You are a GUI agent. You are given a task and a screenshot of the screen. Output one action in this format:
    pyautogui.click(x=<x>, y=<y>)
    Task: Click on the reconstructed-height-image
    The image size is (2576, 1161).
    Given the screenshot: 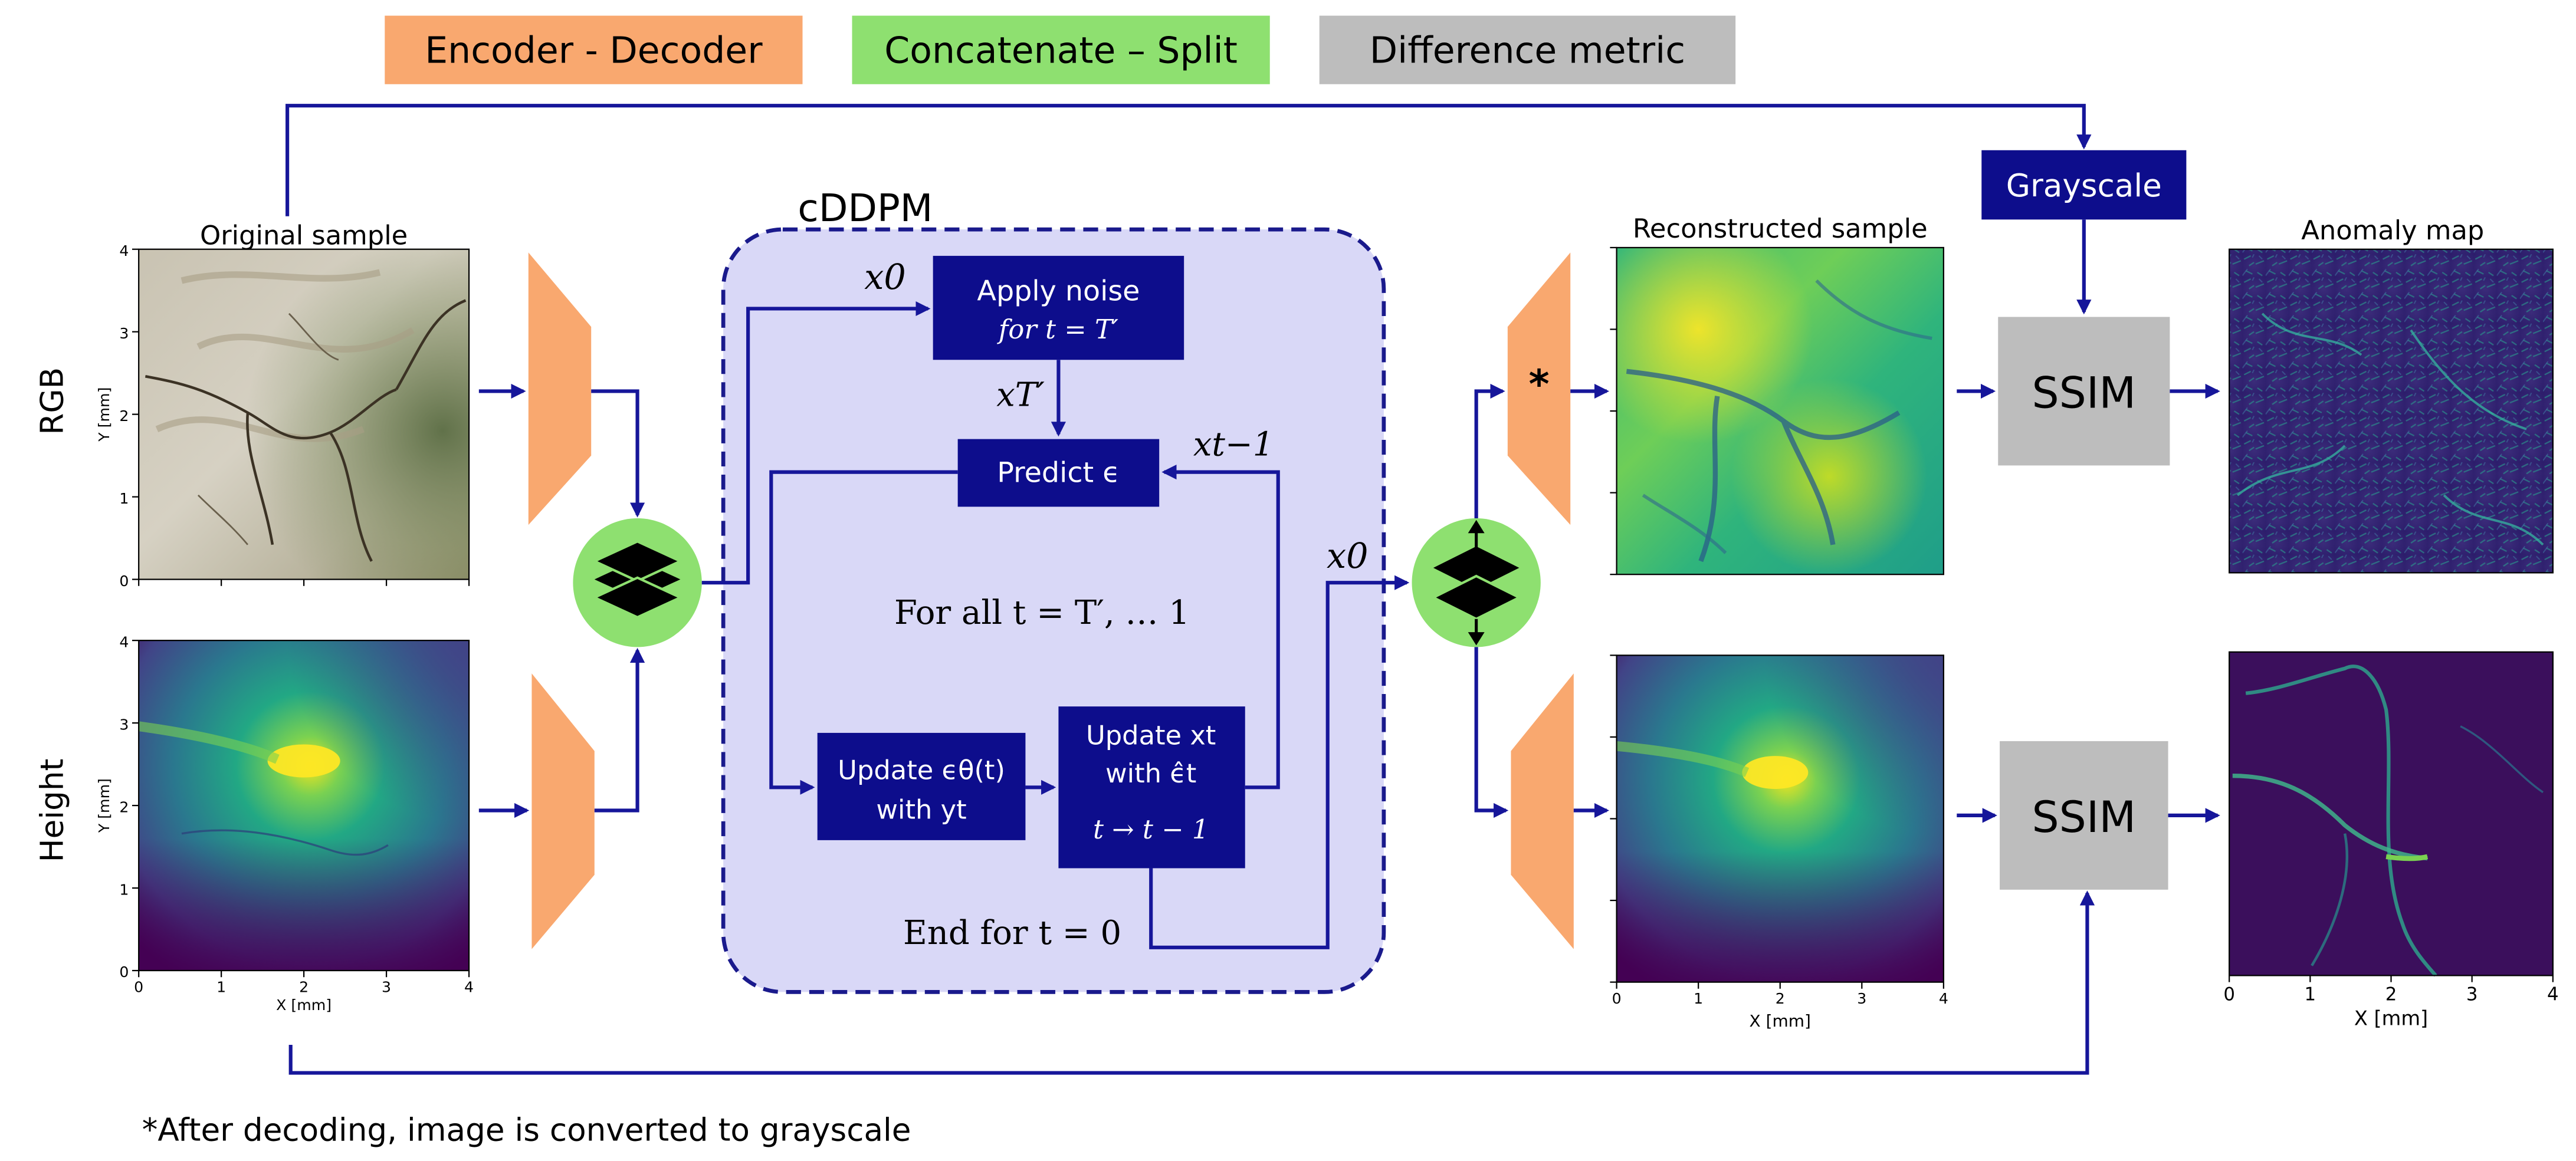 What is the action you would take?
    pyautogui.click(x=1780, y=818)
    